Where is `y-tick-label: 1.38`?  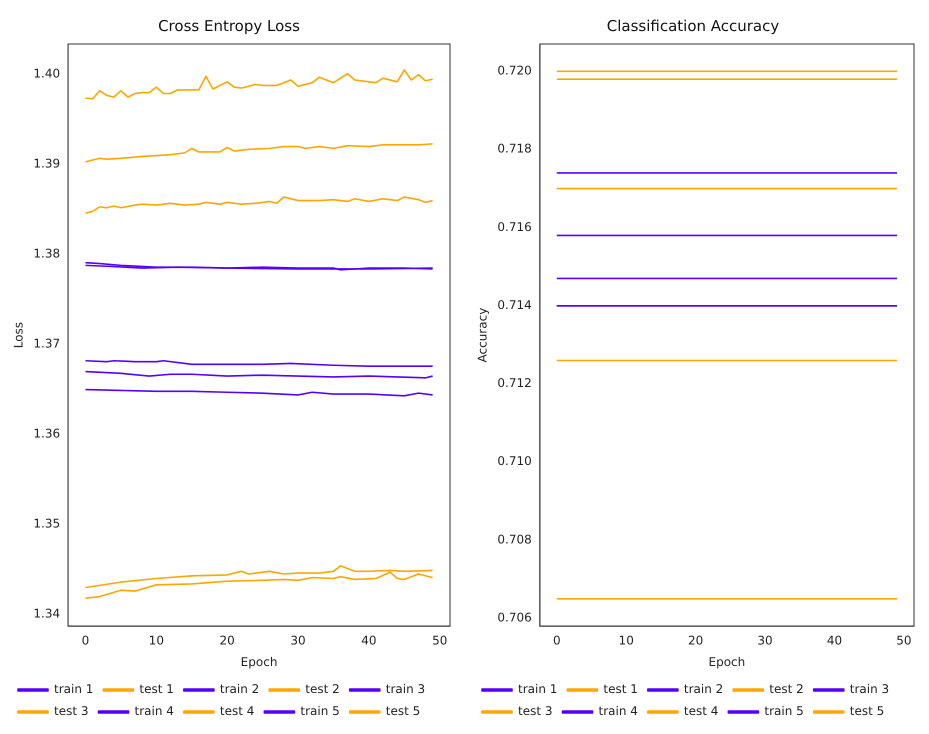 y-tick-label: 1.38 is located at coordinates (46, 253).